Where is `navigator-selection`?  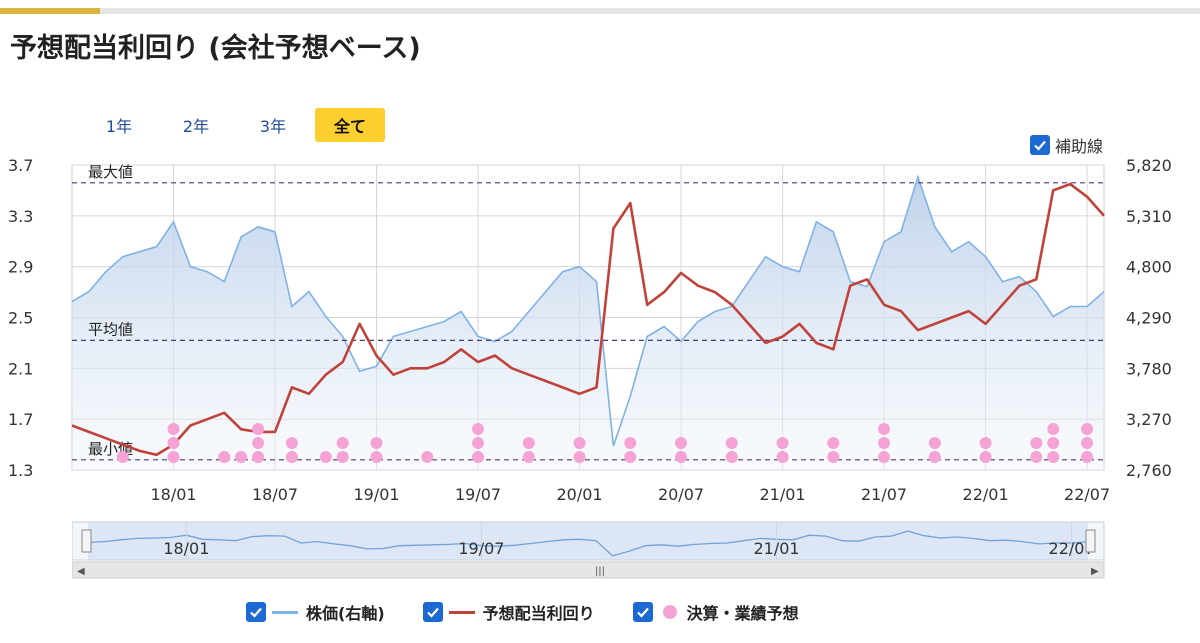 navigator-selection is located at coordinates (588, 541).